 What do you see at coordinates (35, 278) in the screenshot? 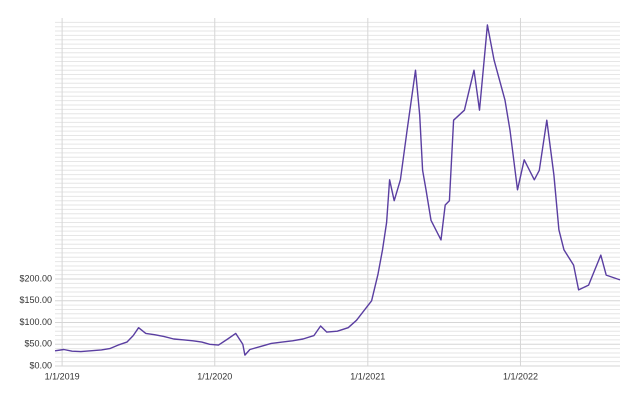
I see `y-tick-label: $200.00` at bounding box center [35, 278].